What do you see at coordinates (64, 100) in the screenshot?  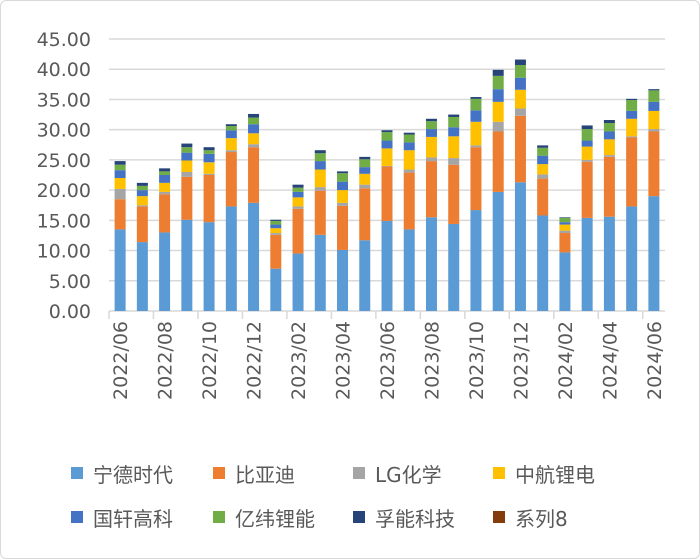 I see `y-tick-label: 35.00` at bounding box center [64, 100].